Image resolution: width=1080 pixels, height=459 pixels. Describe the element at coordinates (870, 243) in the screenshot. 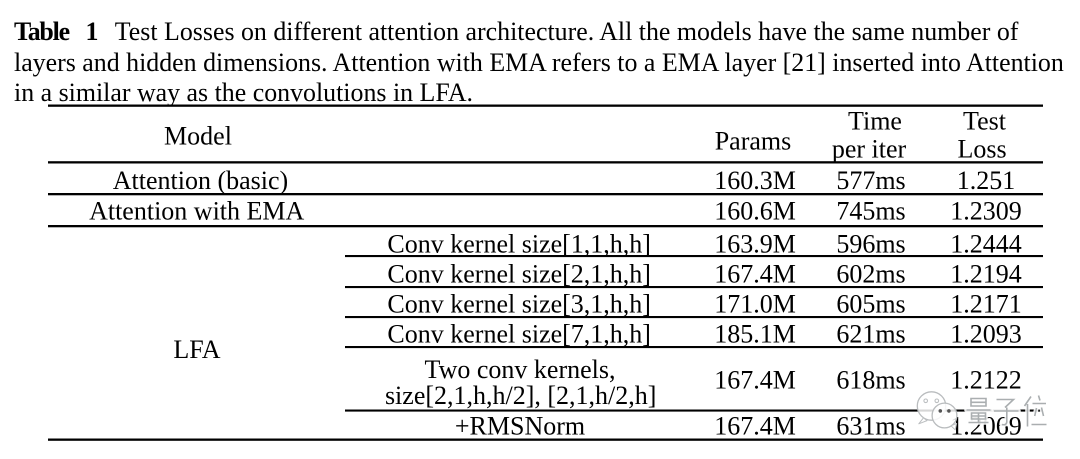

I see `svg-text: 596ms` at that location.